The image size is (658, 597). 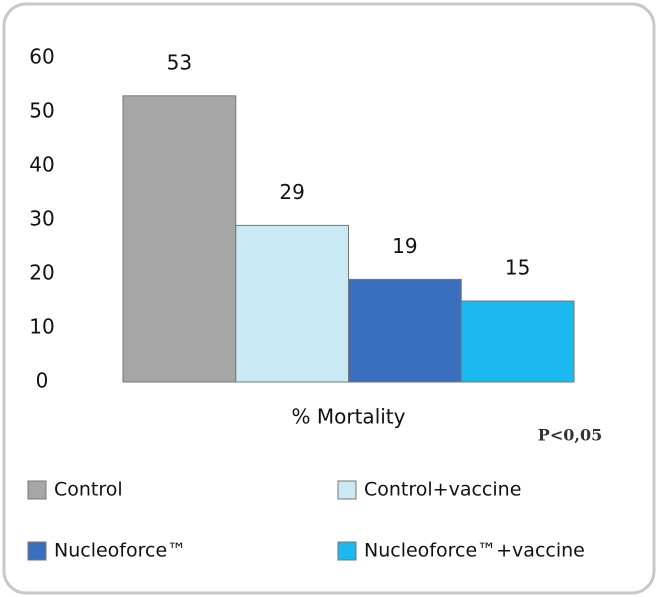 What do you see at coordinates (404, 246) in the screenshot?
I see `value-label: 19` at bounding box center [404, 246].